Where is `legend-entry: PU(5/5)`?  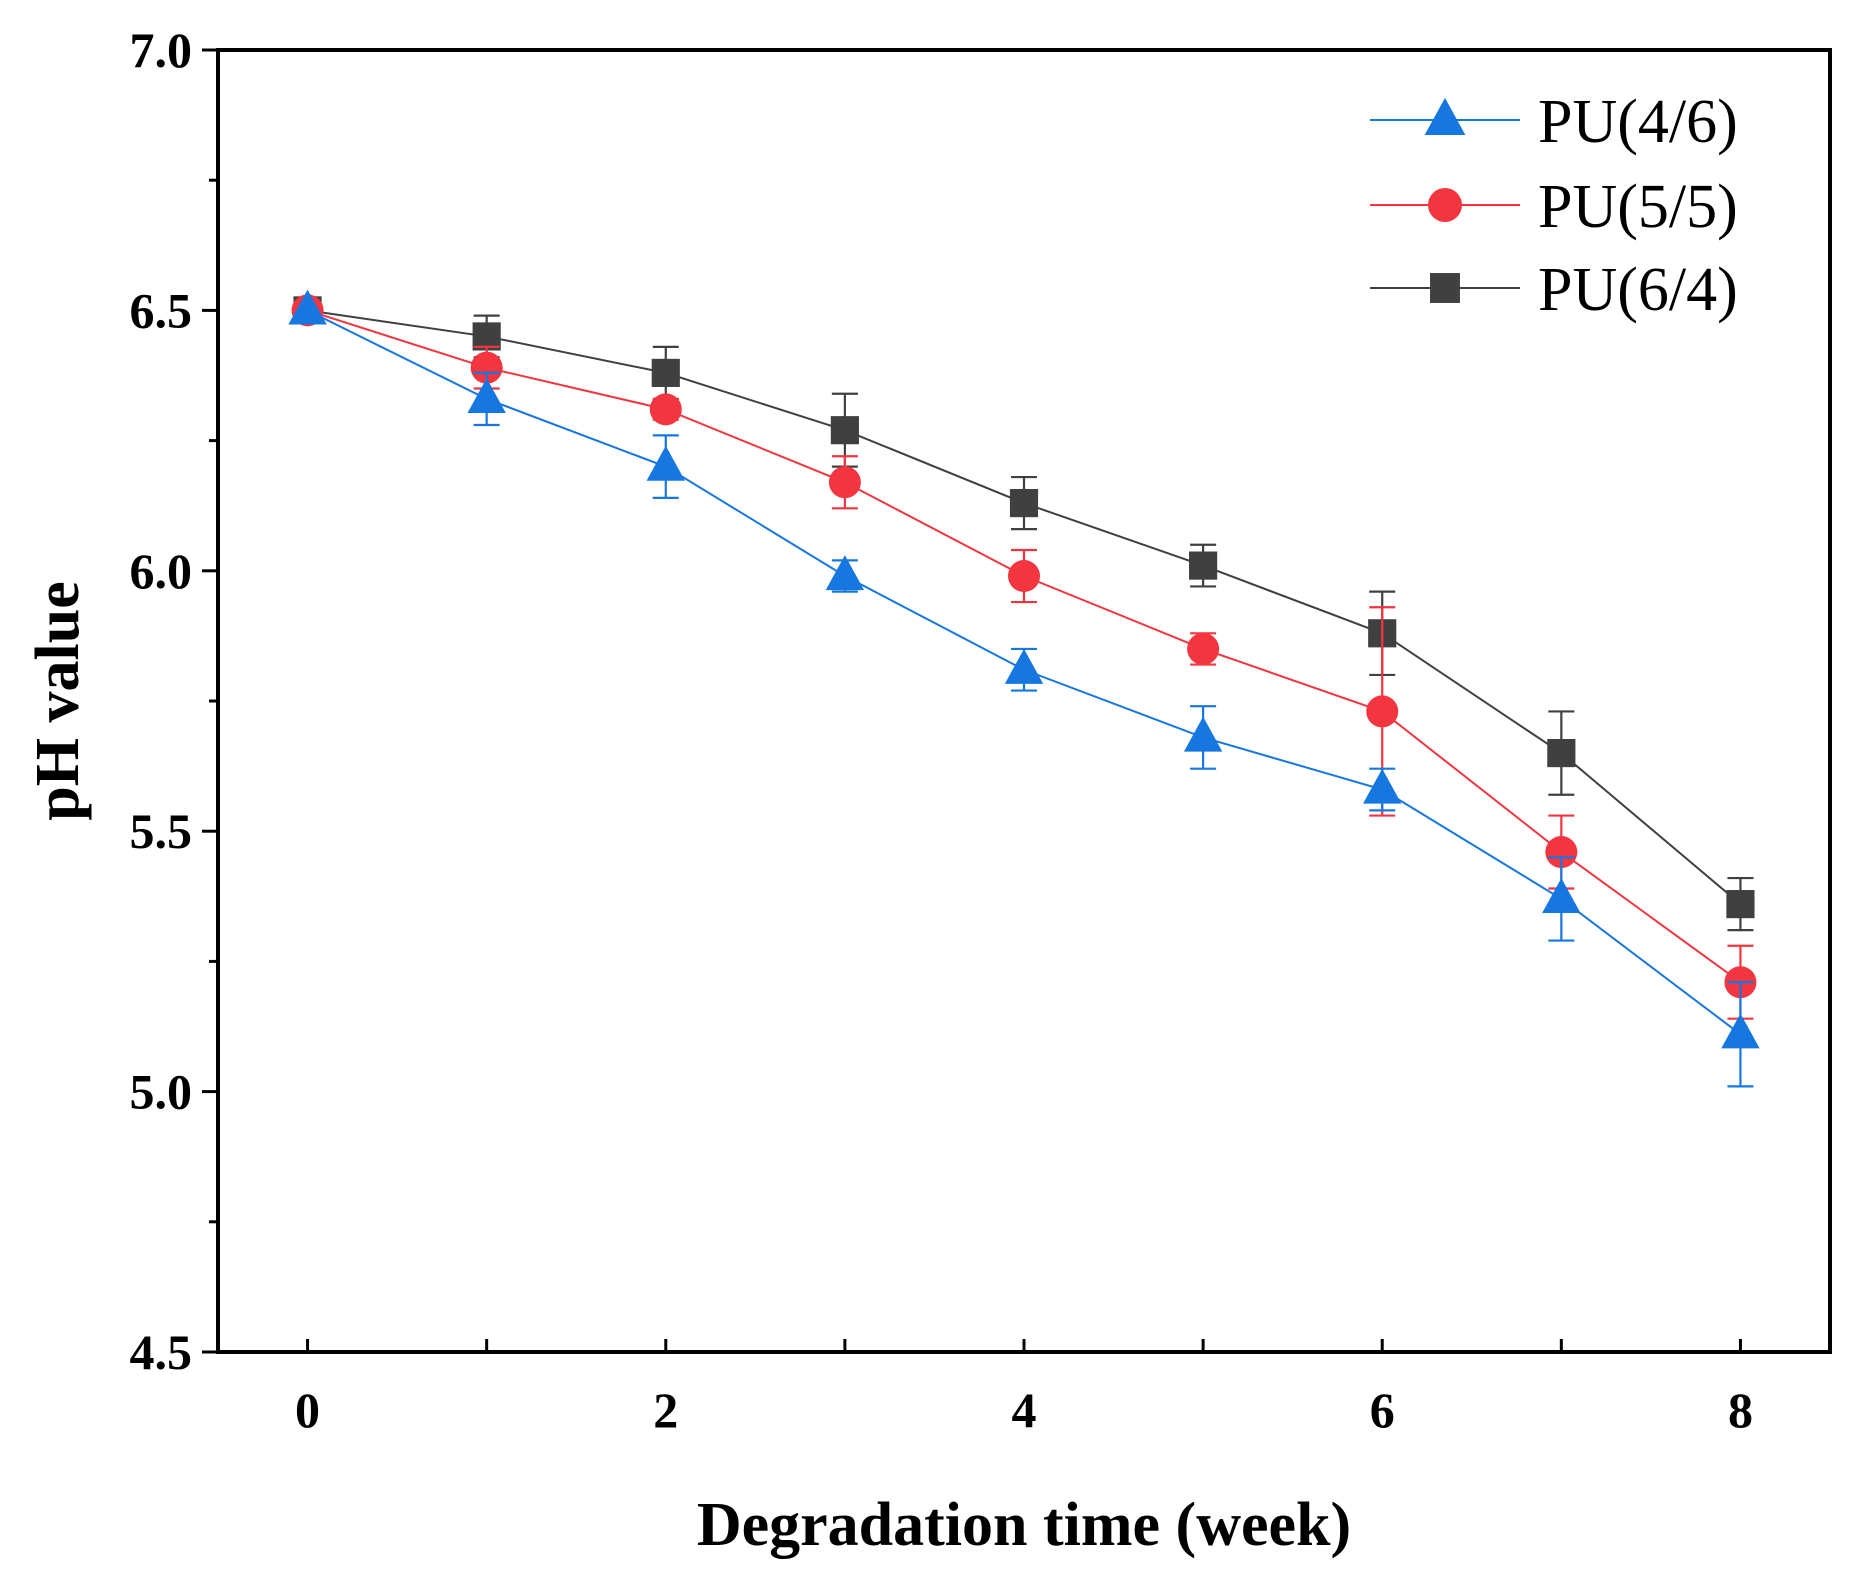
legend-entry: PU(5/5) is located at coordinates (1554, 207).